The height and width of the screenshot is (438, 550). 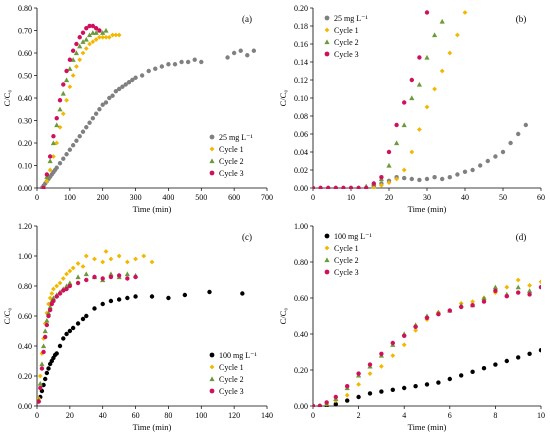 I want to click on panel-label: (c), so click(x=247, y=237).